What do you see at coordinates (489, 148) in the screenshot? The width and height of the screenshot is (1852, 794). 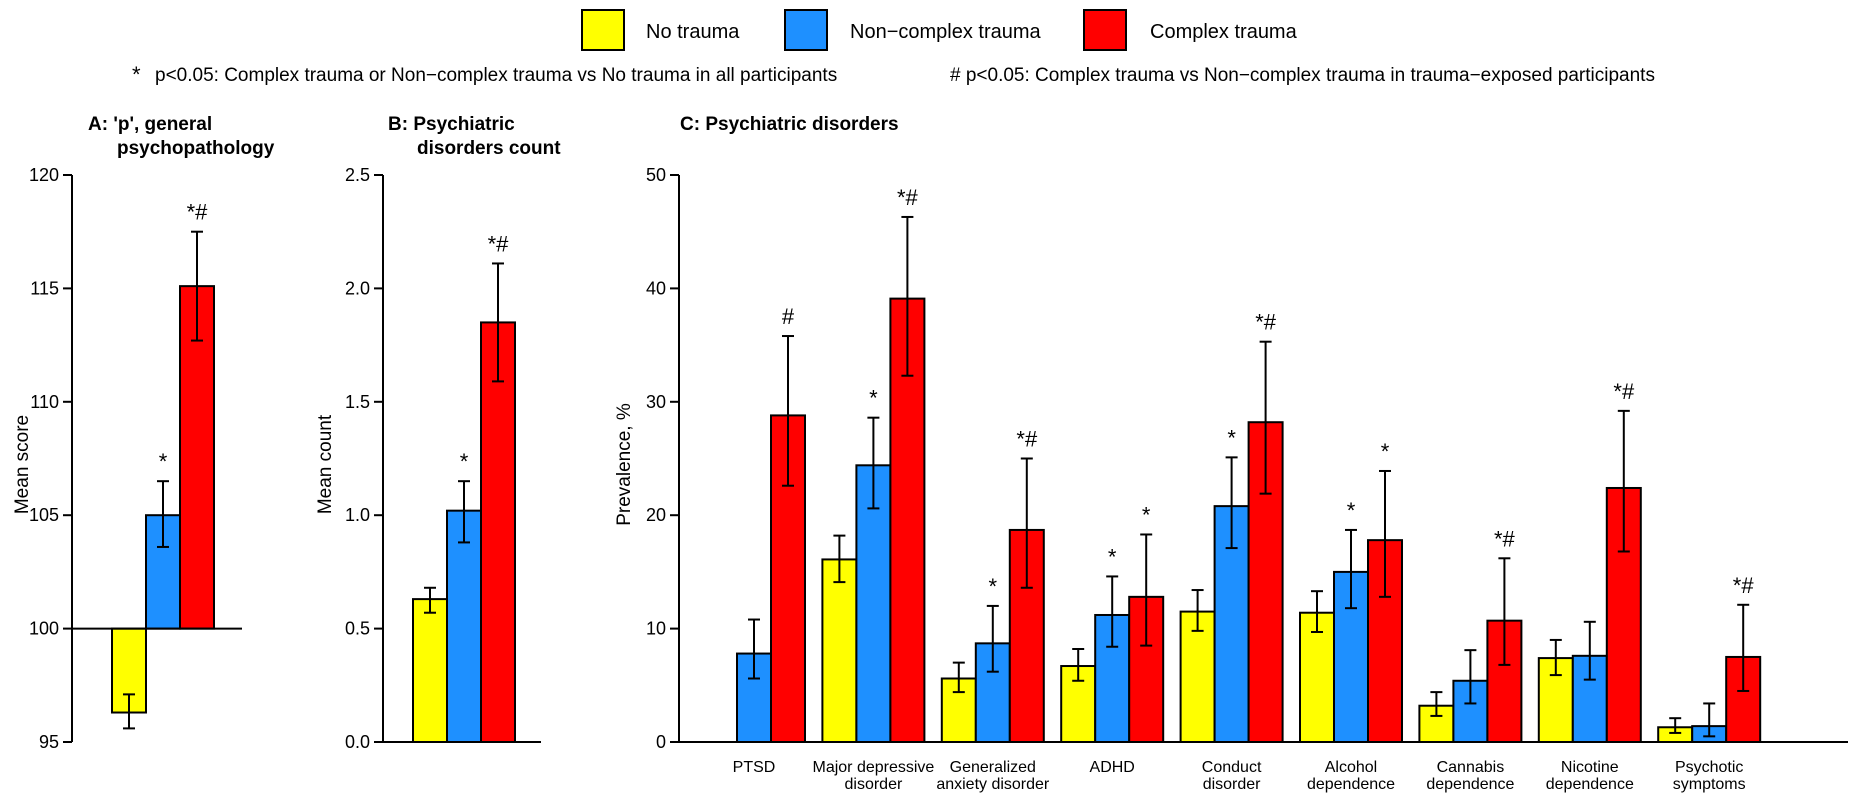 I see `panel-b-title-line-2: disorders count` at bounding box center [489, 148].